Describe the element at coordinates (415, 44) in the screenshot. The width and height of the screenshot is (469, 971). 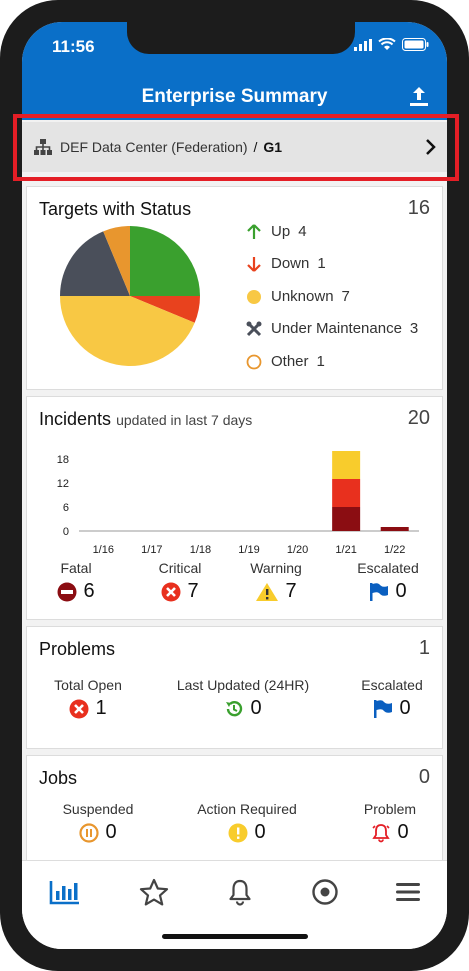
I see `battery-icon` at that location.